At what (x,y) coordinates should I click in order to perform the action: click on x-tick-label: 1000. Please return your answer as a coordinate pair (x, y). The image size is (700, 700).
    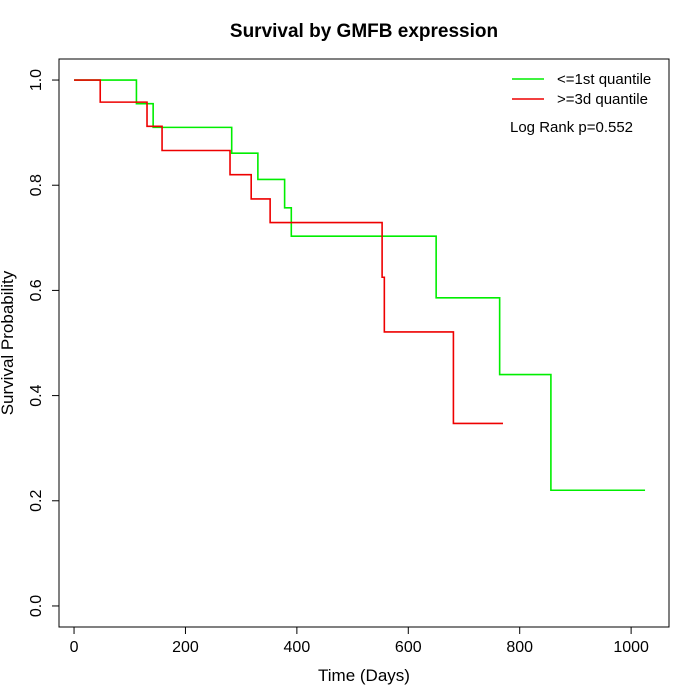
    Looking at the image, I should click on (631, 647).